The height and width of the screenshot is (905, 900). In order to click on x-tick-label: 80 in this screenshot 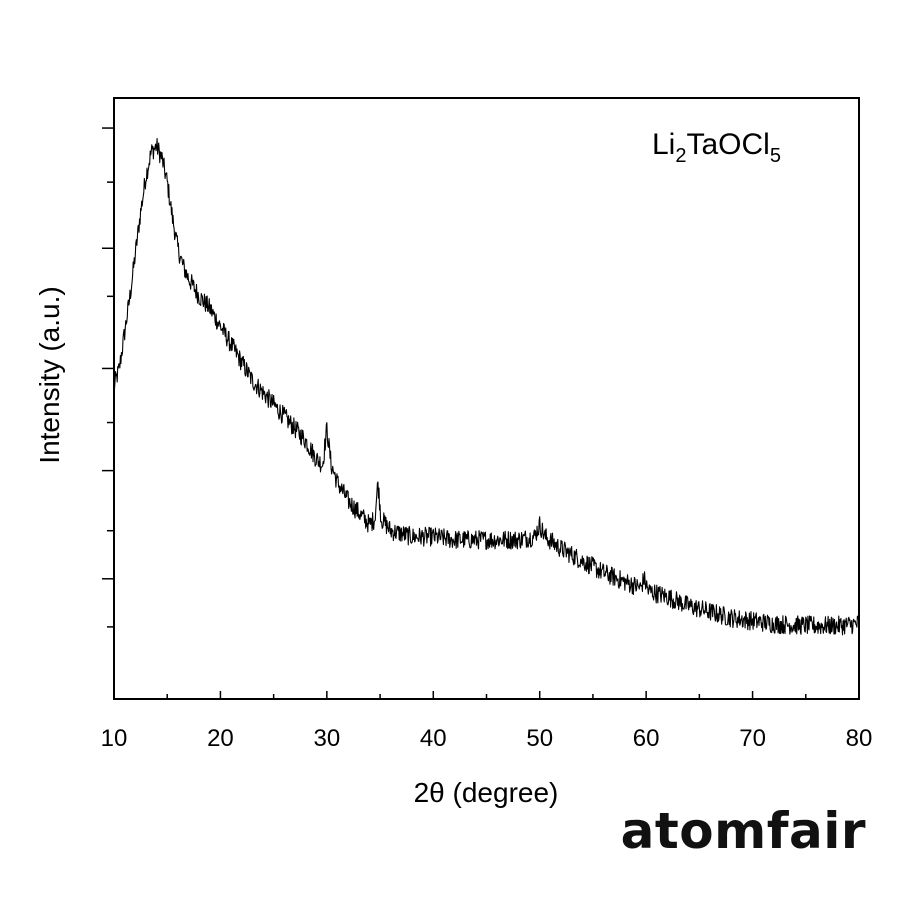, I will do `click(859, 738)`.